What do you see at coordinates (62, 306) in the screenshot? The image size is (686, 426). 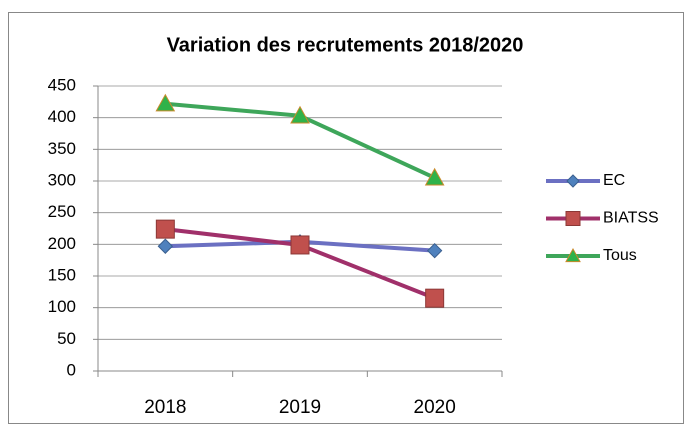 I see `y-tick-label: 100` at bounding box center [62, 306].